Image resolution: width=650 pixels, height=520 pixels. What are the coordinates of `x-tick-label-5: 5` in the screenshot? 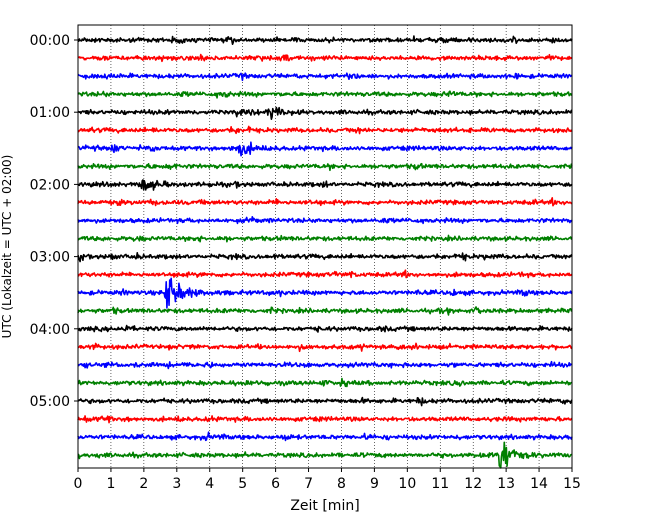 It's located at (242, 484).